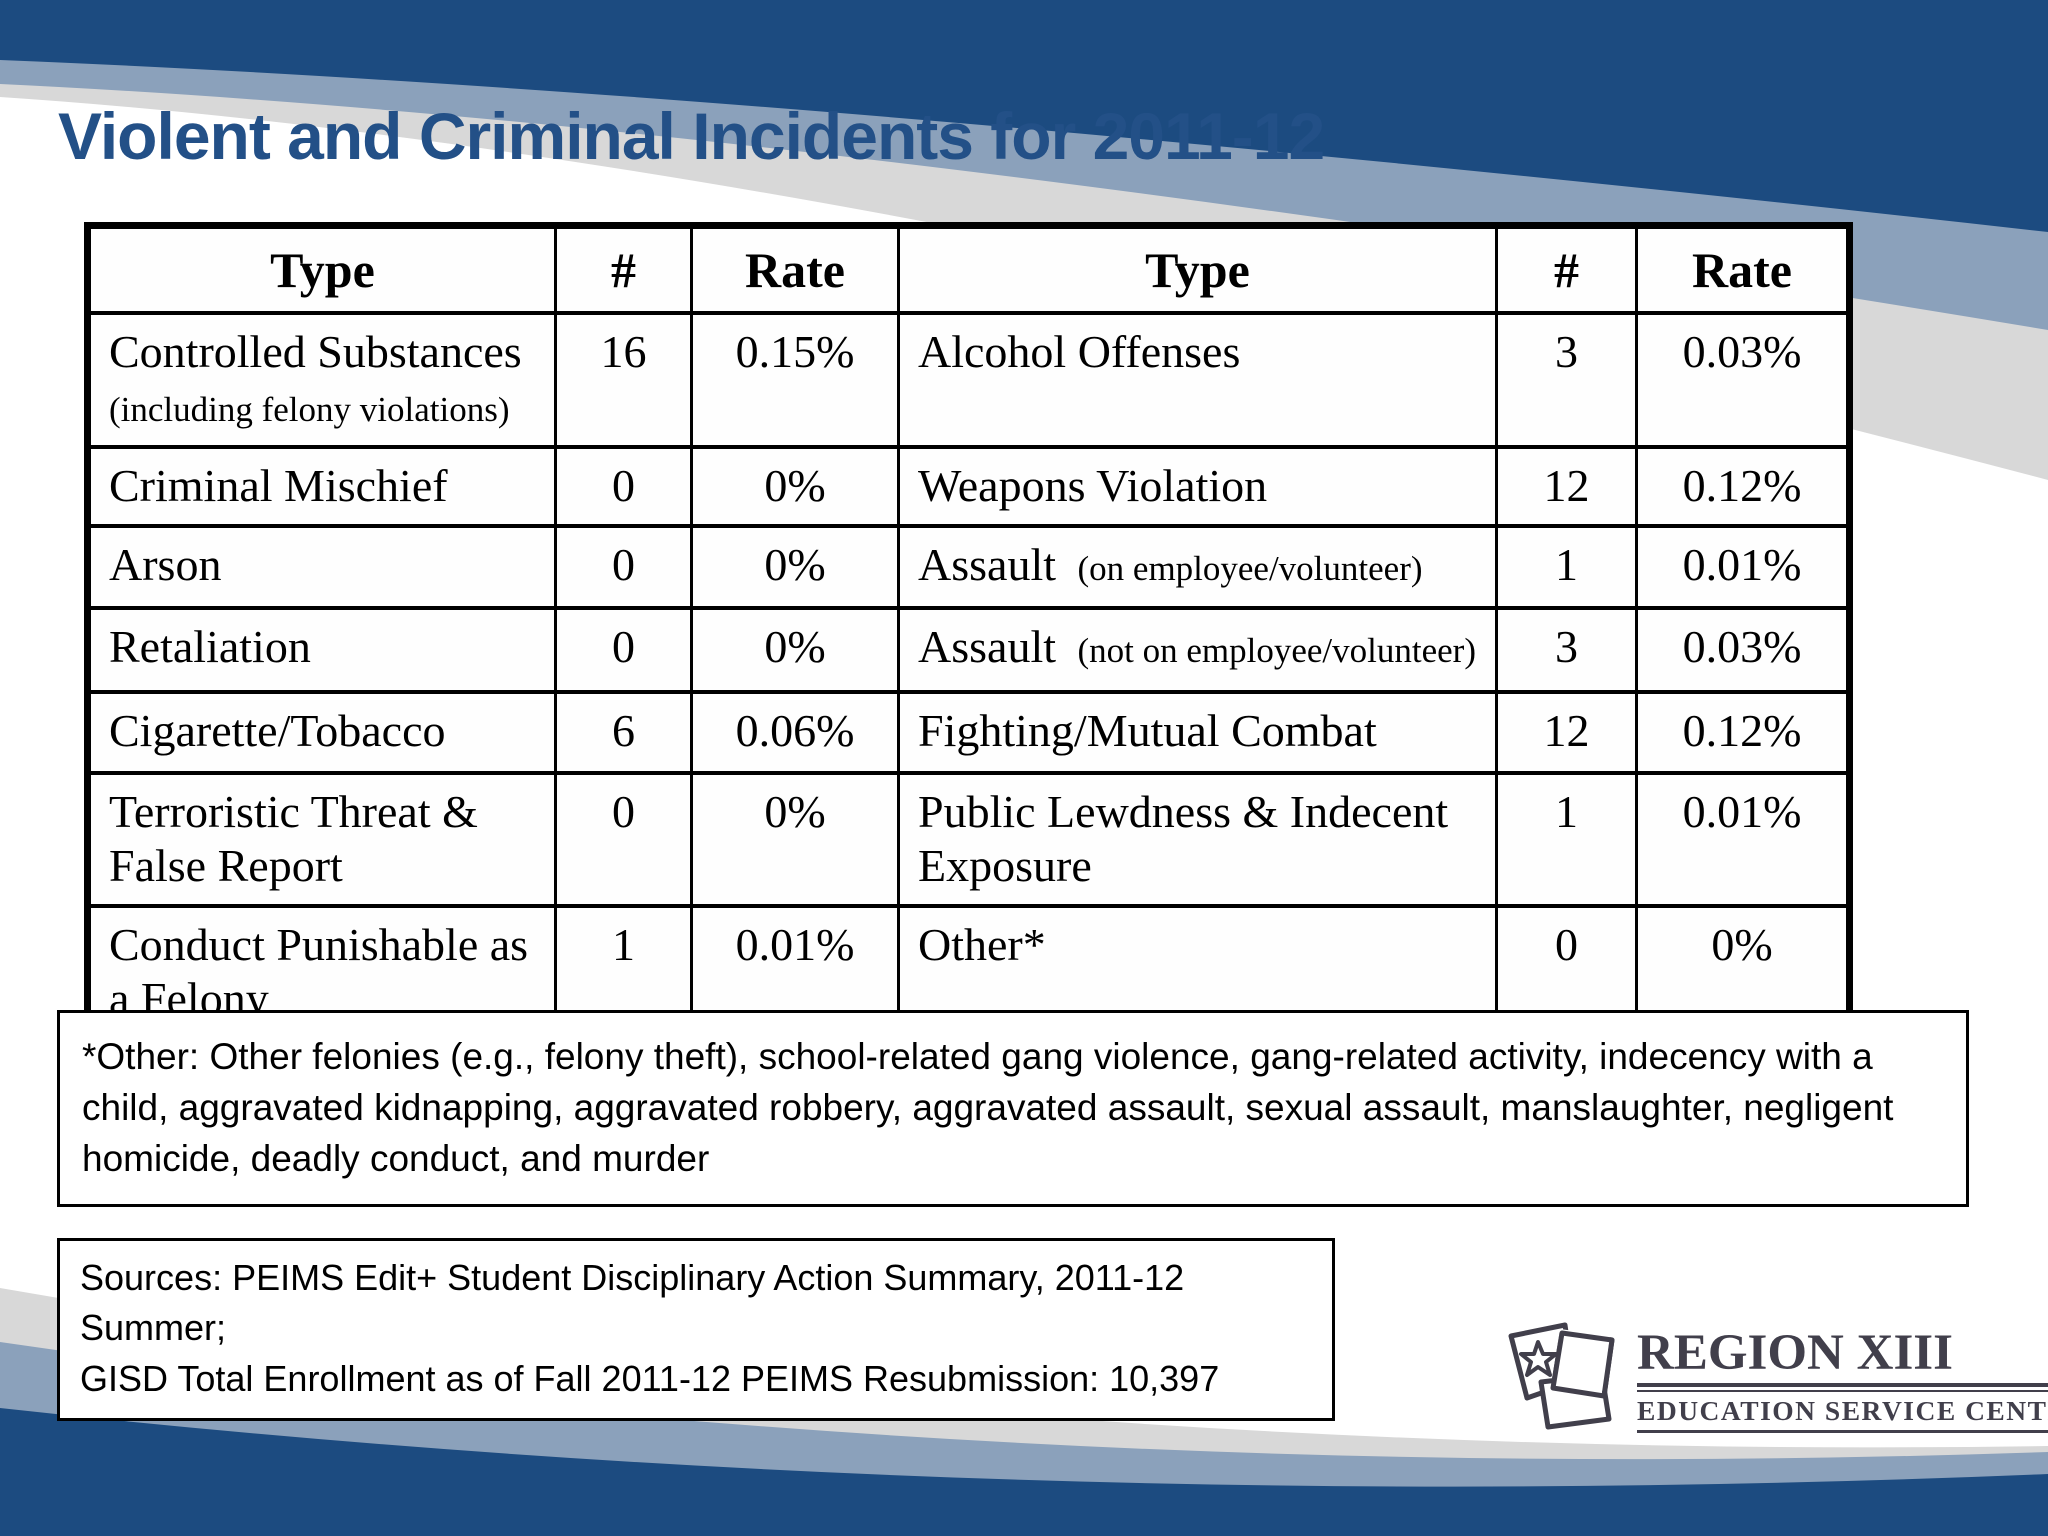 This screenshot has height=1536, width=2048. What do you see at coordinates (795, 269) in the screenshot?
I see `column-header-rate-left: Rate` at bounding box center [795, 269].